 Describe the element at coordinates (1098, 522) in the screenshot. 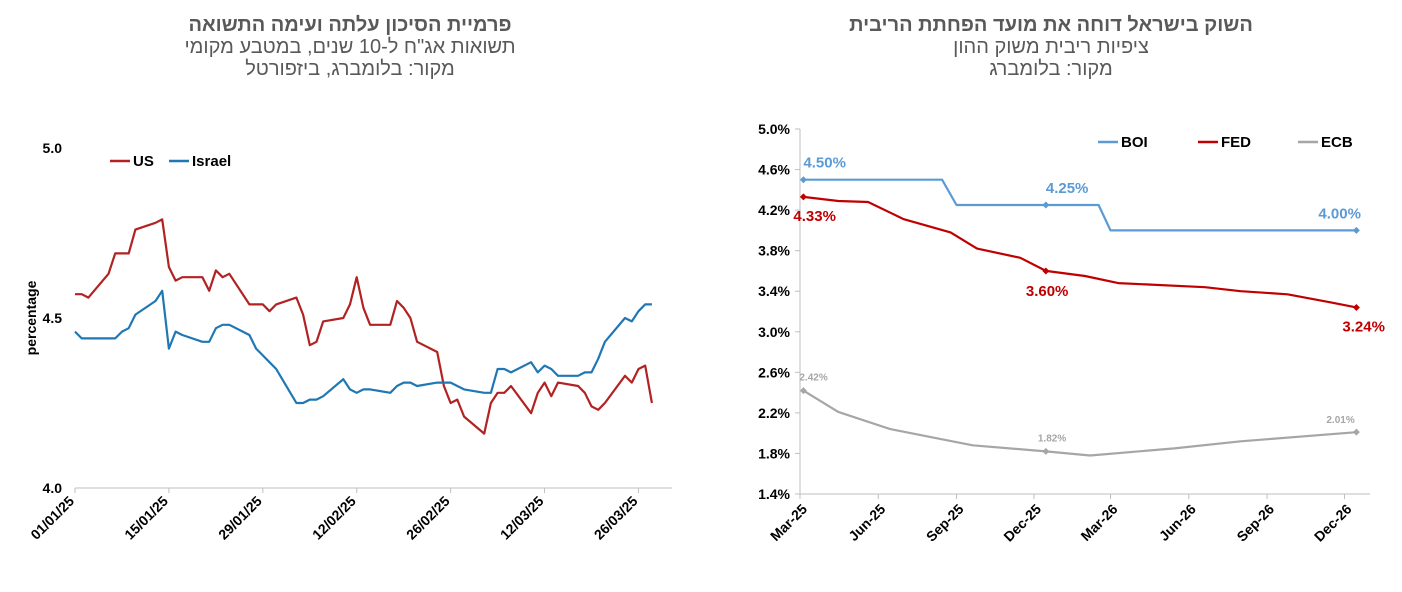

I see `x-tick-label: Mar-26` at that location.